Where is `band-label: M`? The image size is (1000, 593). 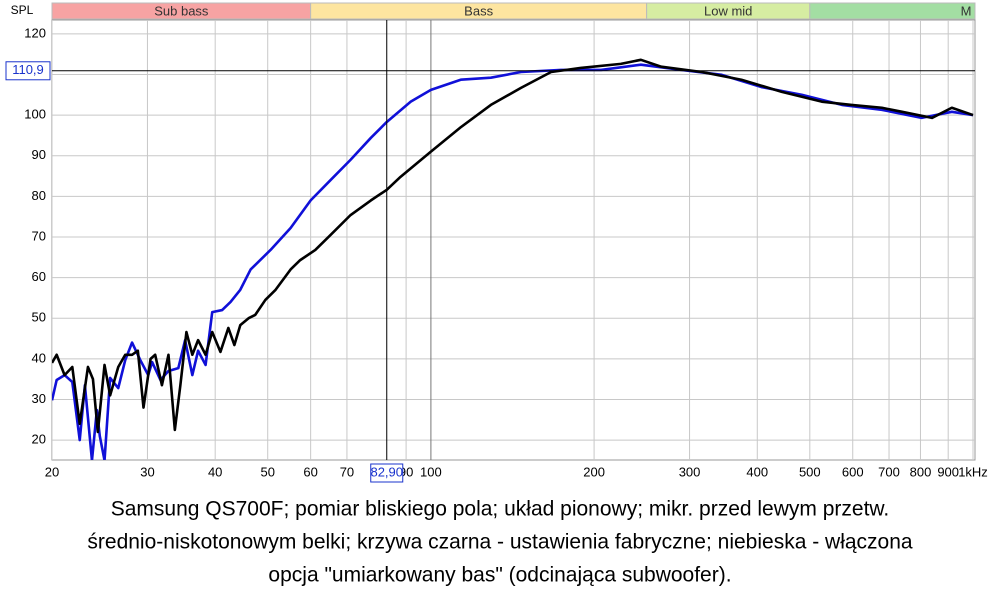
band-label: M is located at coordinates (966, 10).